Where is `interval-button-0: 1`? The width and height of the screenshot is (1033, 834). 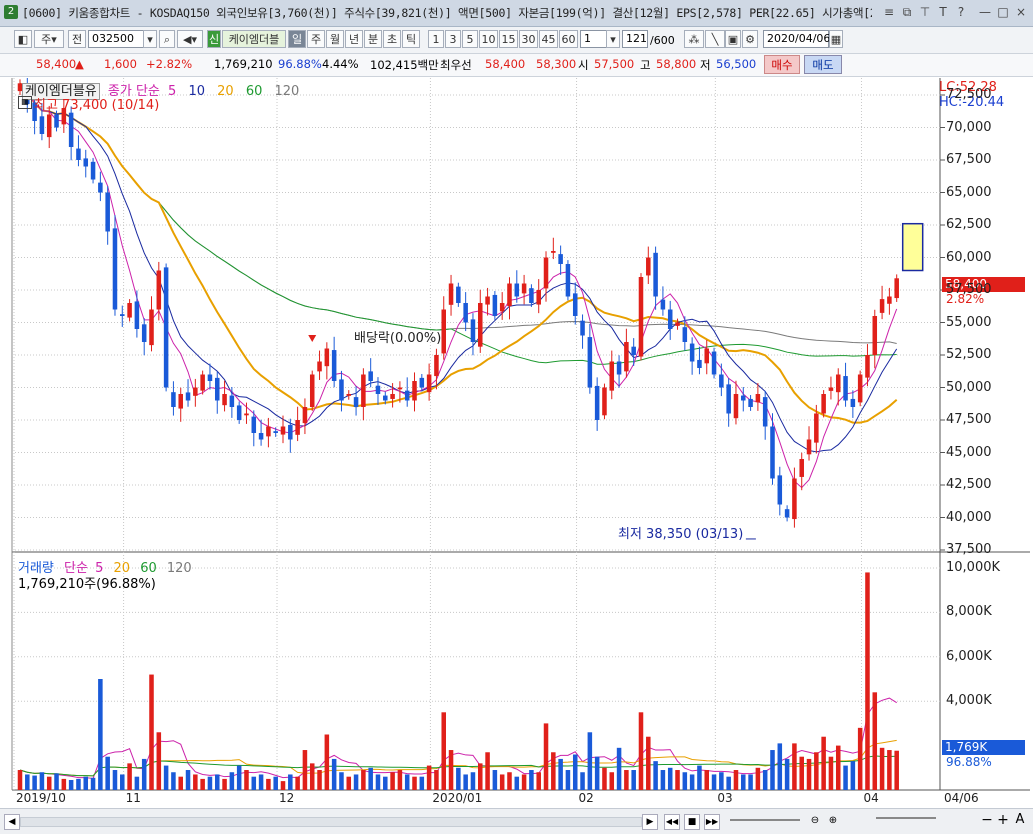 interval-button-0: 1 is located at coordinates (436, 39).